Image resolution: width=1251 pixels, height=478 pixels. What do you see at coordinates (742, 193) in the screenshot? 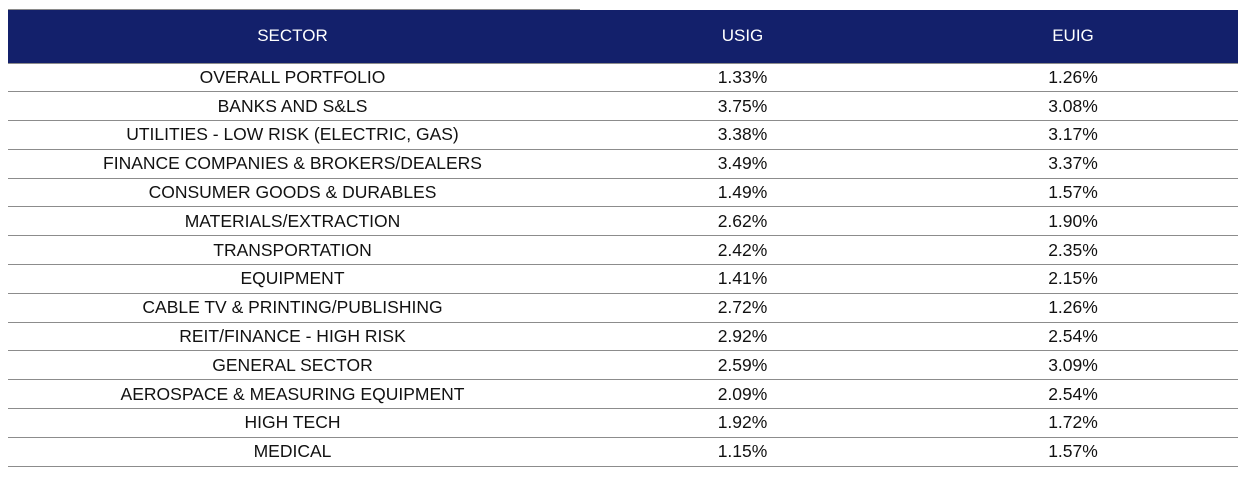
I see `usig-cell: 1.49%` at bounding box center [742, 193].